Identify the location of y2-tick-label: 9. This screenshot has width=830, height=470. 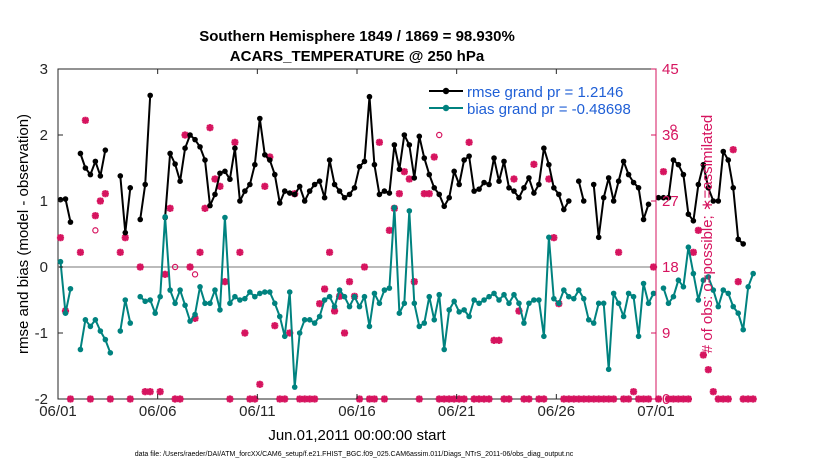
(666, 333).